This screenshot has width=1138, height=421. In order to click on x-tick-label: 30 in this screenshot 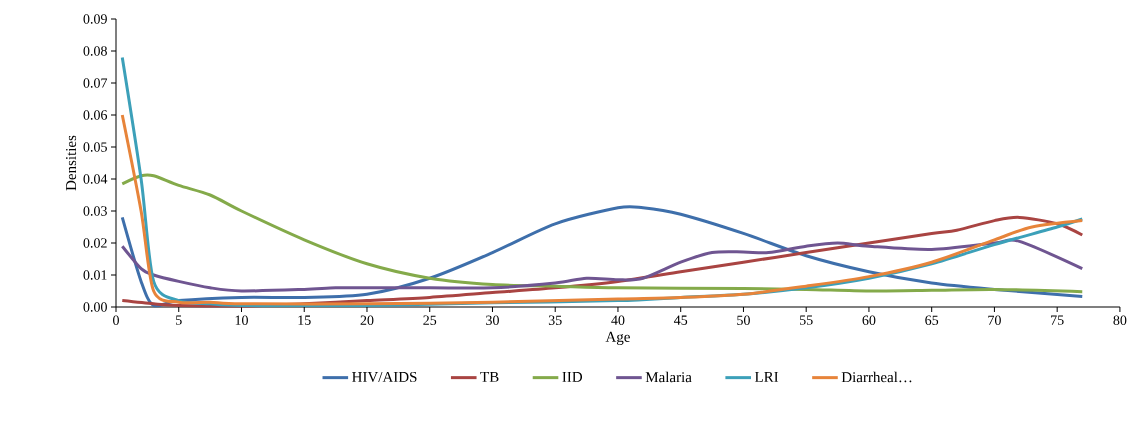, I will do `click(492, 320)`.